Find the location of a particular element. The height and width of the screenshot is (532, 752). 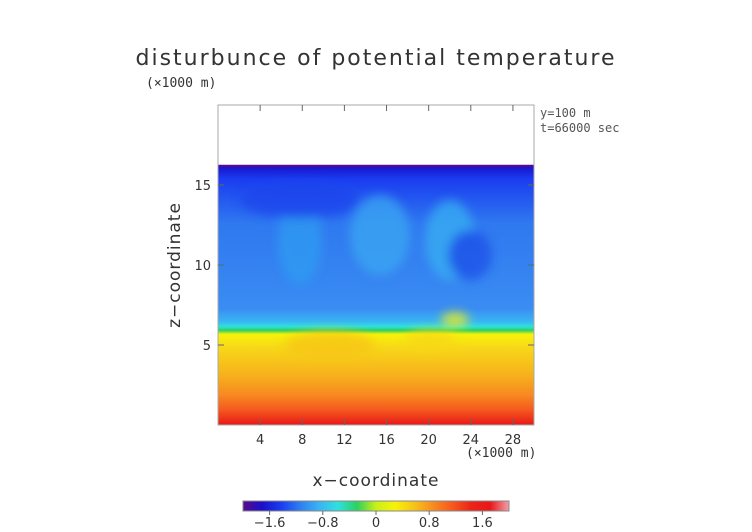

vortex-mid is located at coordinates (380, 235).